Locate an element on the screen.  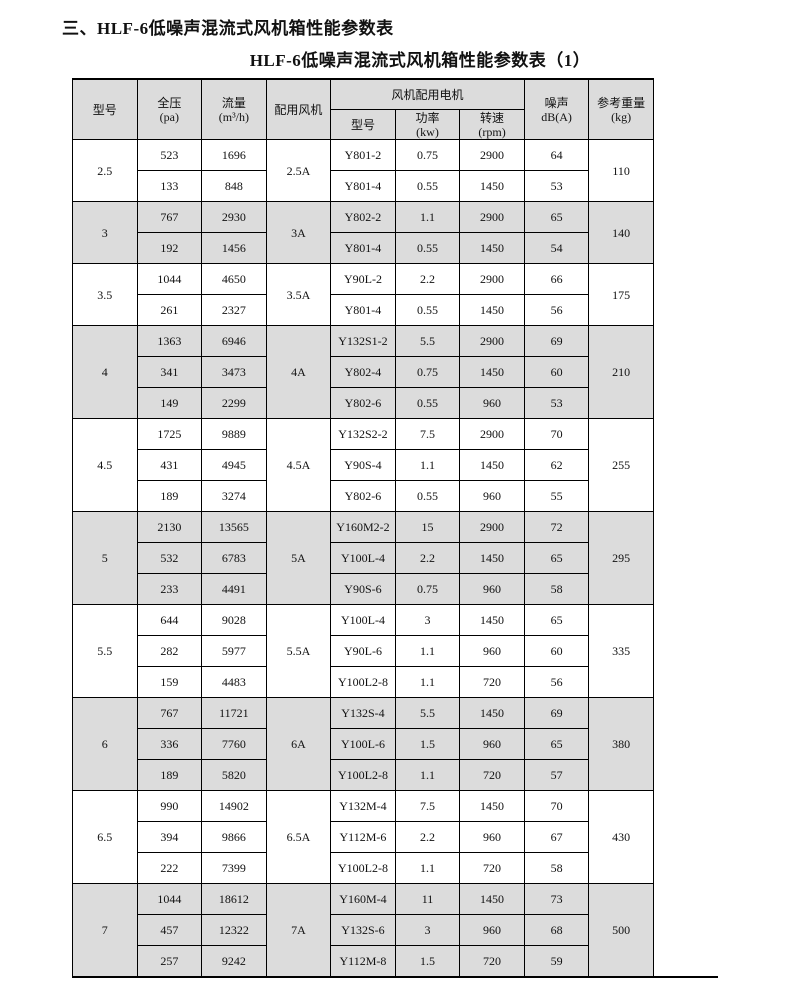
cell-motor-model: Y801-4 is located at coordinates (363, 186).